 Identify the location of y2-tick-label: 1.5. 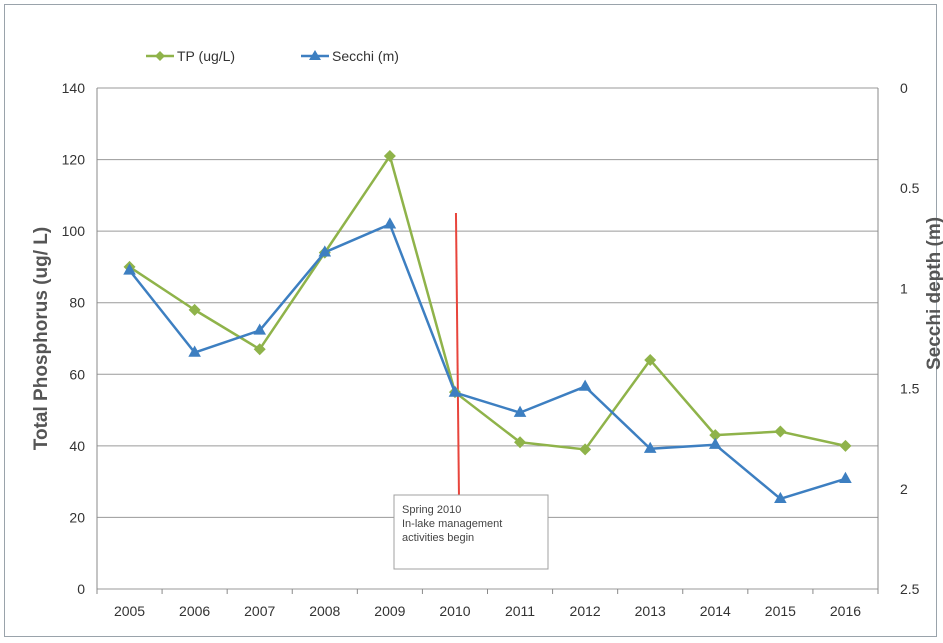
(910, 389).